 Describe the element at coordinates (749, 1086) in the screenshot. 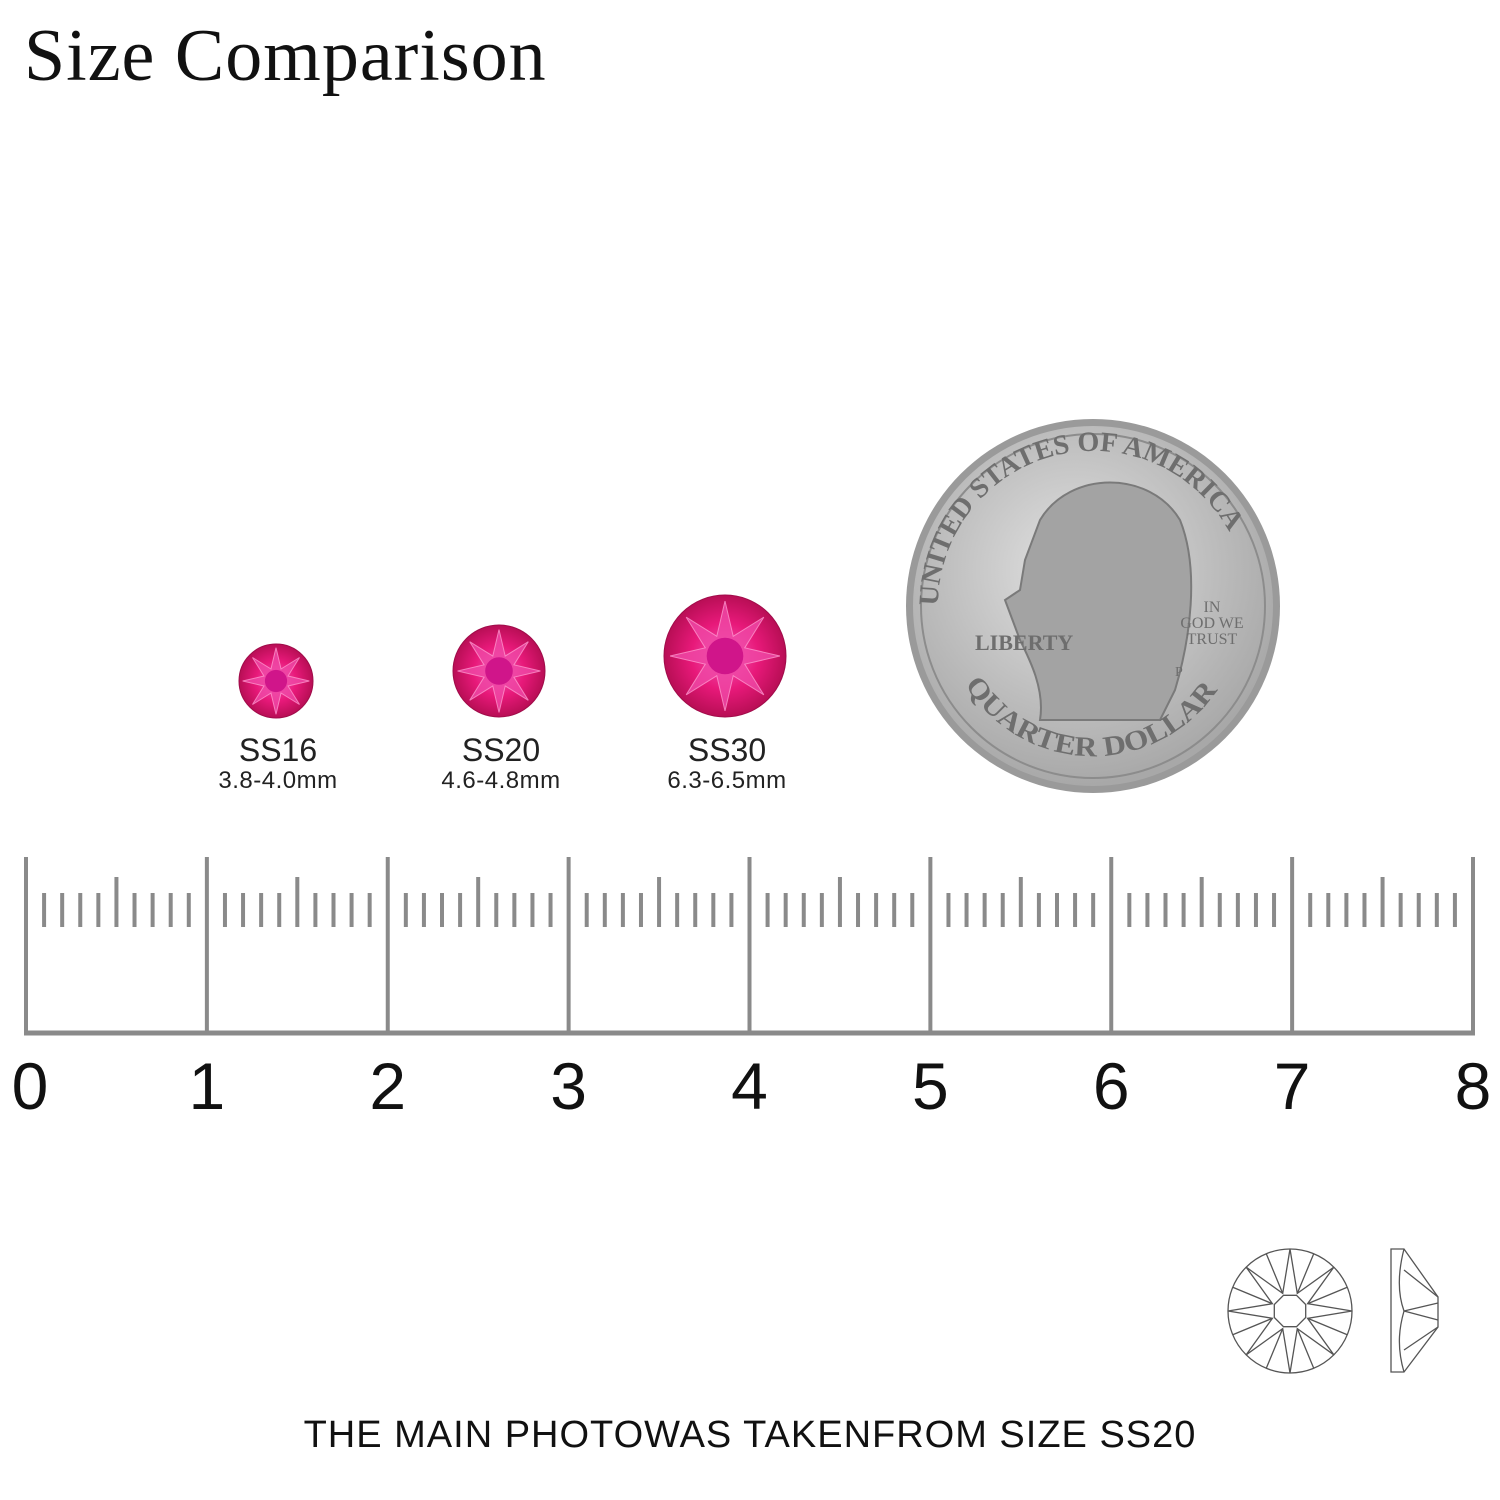

I see `ruler-label: 4` at that location.